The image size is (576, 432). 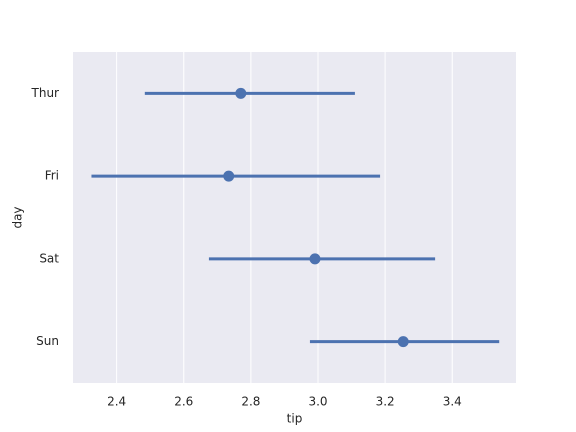 What do you see at coordinates (295, 419) in the screenshot?
I see `x-axis-label: tip` at bounding box center [295, 419].